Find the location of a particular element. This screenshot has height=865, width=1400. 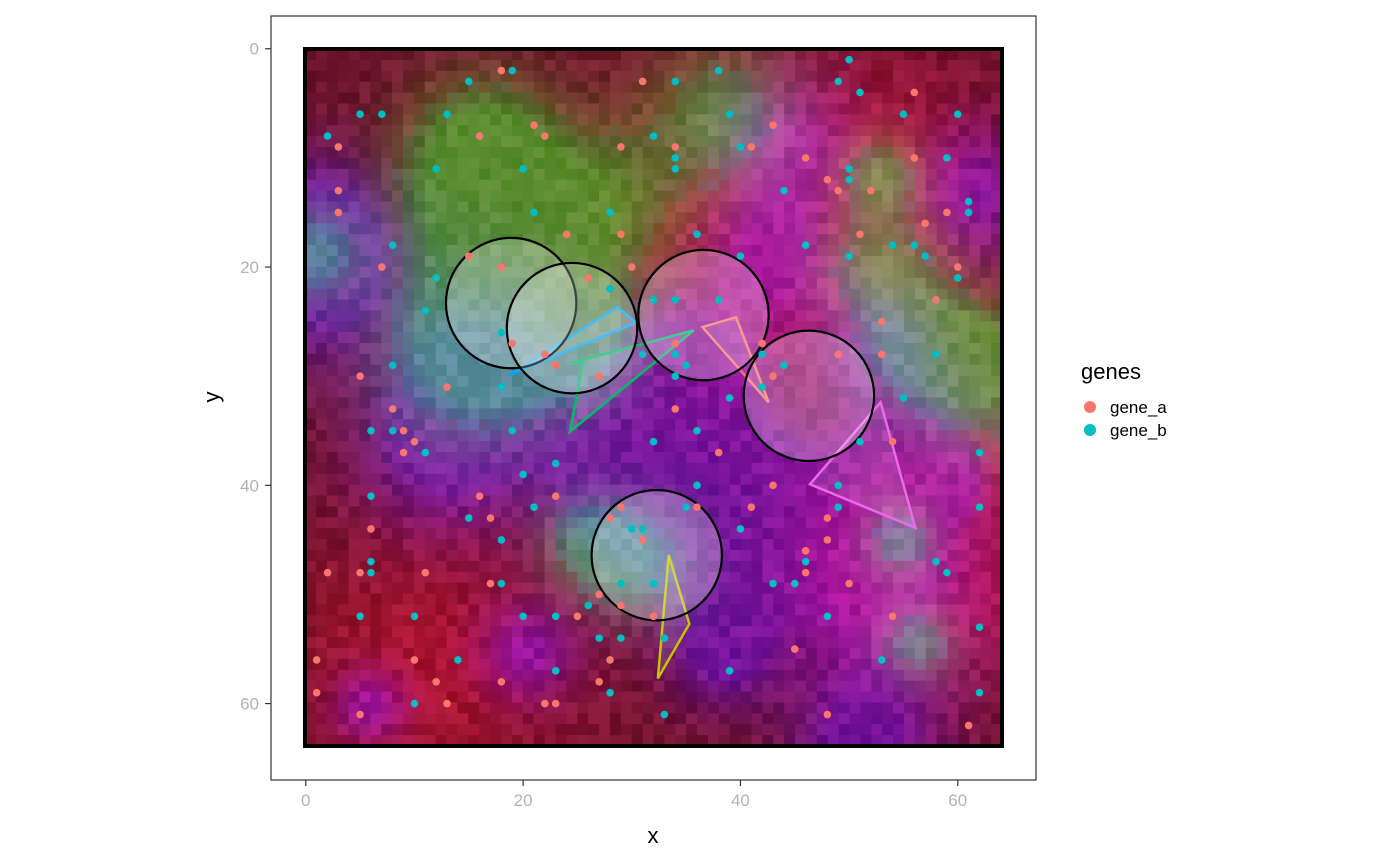

y-axis-title: y is located at coordinates (211, 397).